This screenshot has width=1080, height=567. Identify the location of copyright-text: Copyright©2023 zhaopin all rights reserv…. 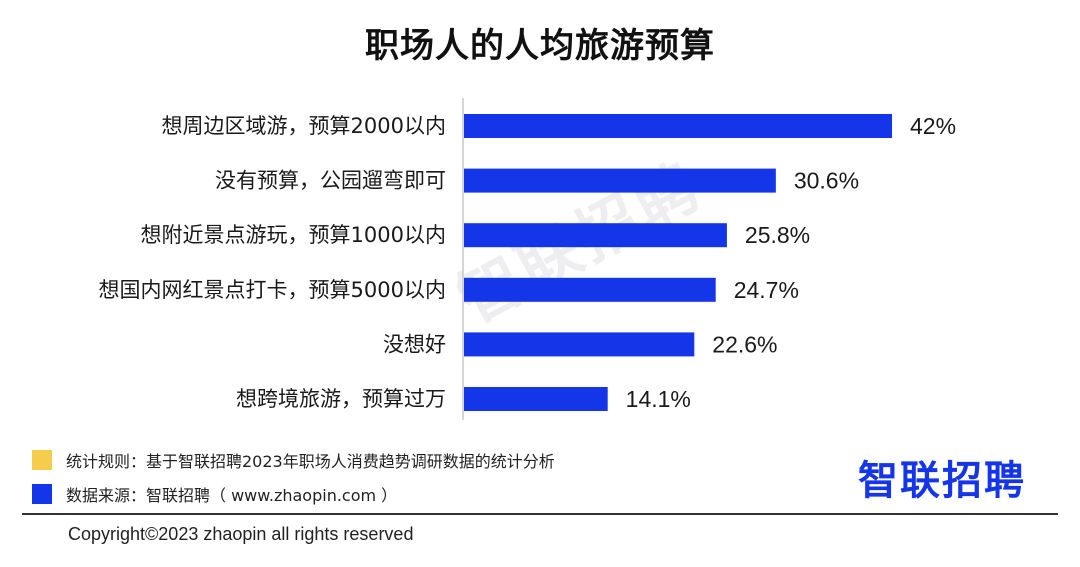
(241, 534).